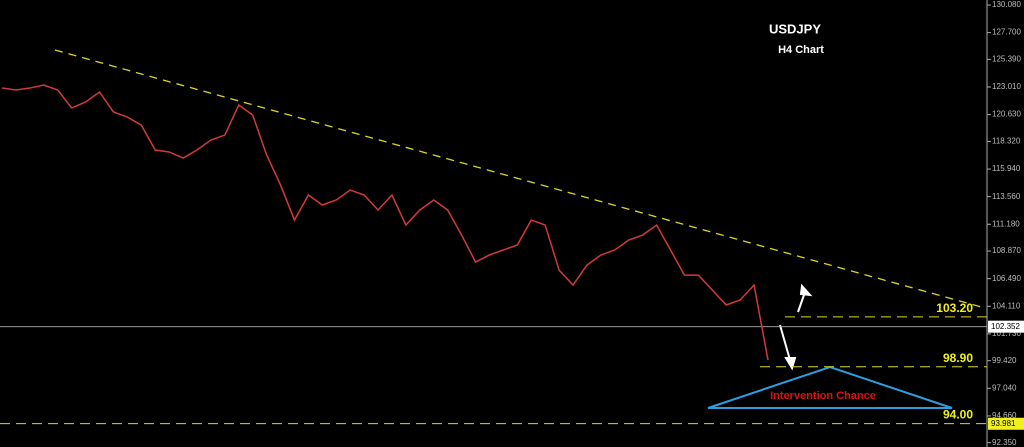  What do you see at coordinates (958, 358) in the screenshot?
I see `level-label: 98.90` at bounding box center [958, 358].